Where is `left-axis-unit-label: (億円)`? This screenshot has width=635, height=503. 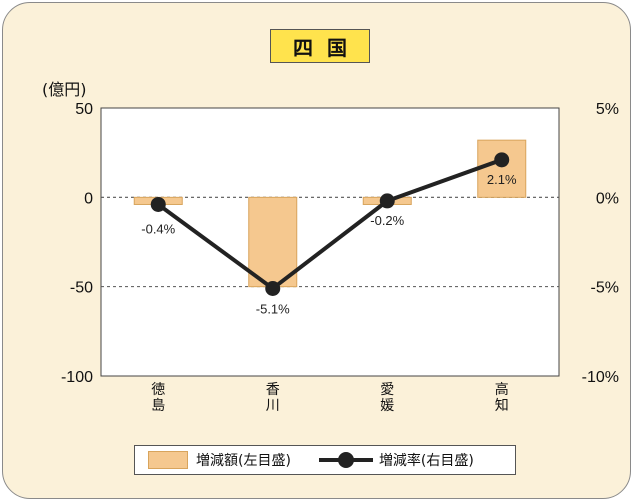 left-axis-unit-label: (億円) is located at coordinates (64, 89).